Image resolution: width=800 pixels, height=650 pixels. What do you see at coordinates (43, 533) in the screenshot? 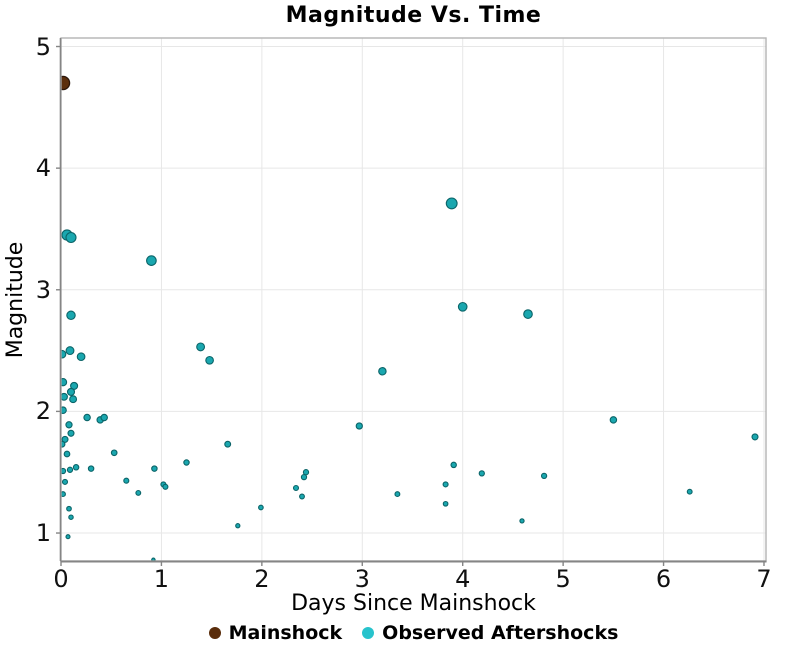
I see `y-tick-label: 1` at bounding box center [43, 533].